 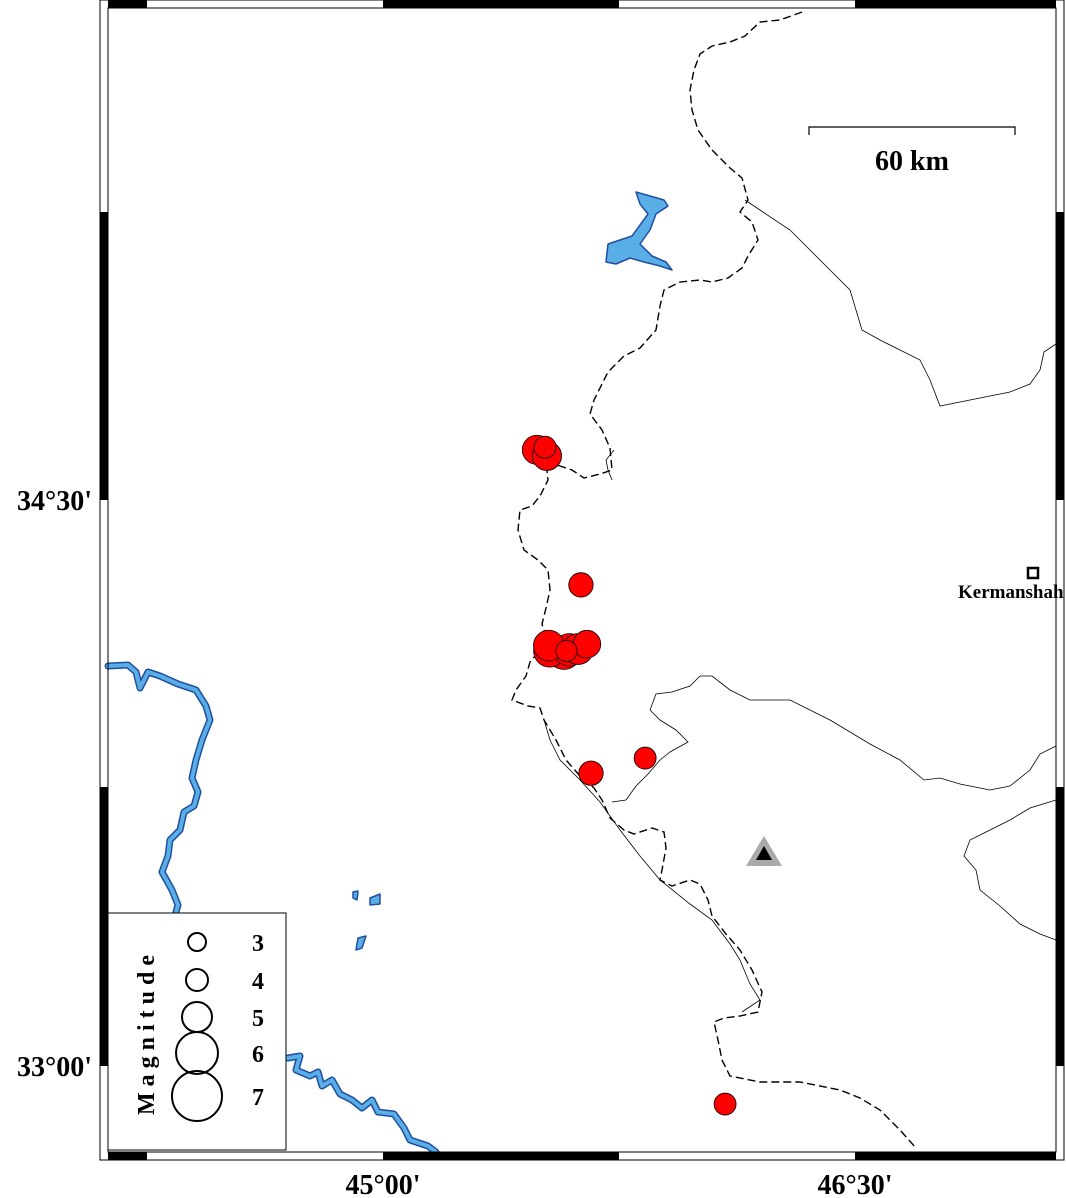 What do you see at coordinates (258, 944) in the screenshot?
I see `legend-label: 3` at bounding box center [258, 944].